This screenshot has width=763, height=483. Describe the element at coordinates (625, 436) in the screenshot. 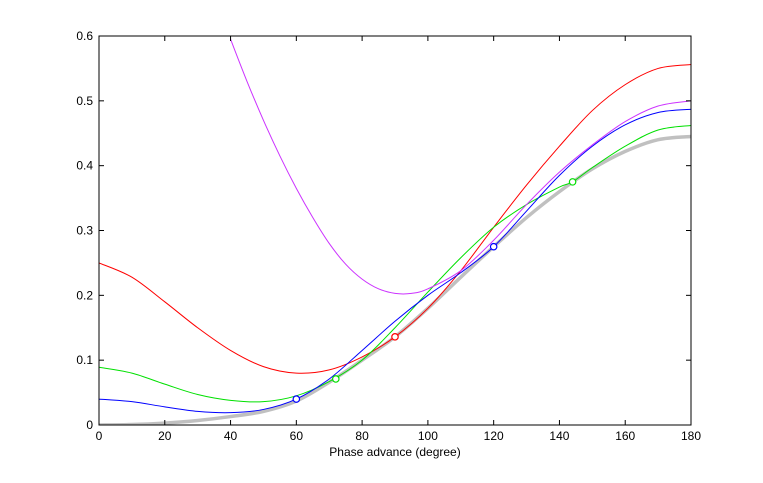

I see `x-tick-label: 160` at that location.